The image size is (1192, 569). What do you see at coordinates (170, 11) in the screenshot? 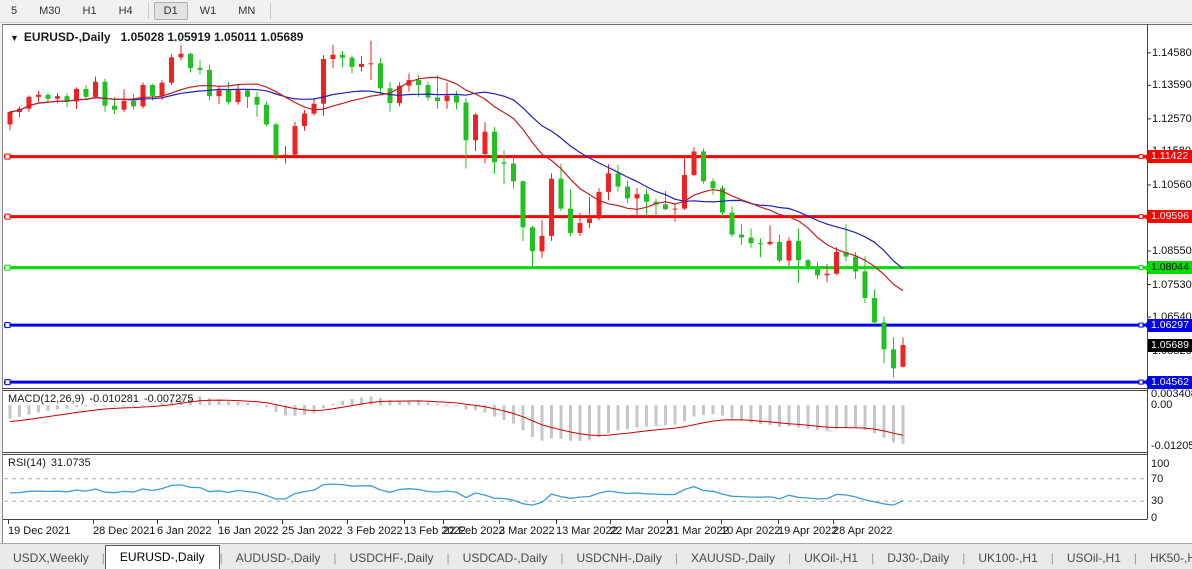
I see `timeframe-button-d1: D1` at bounding box center [170, 11].